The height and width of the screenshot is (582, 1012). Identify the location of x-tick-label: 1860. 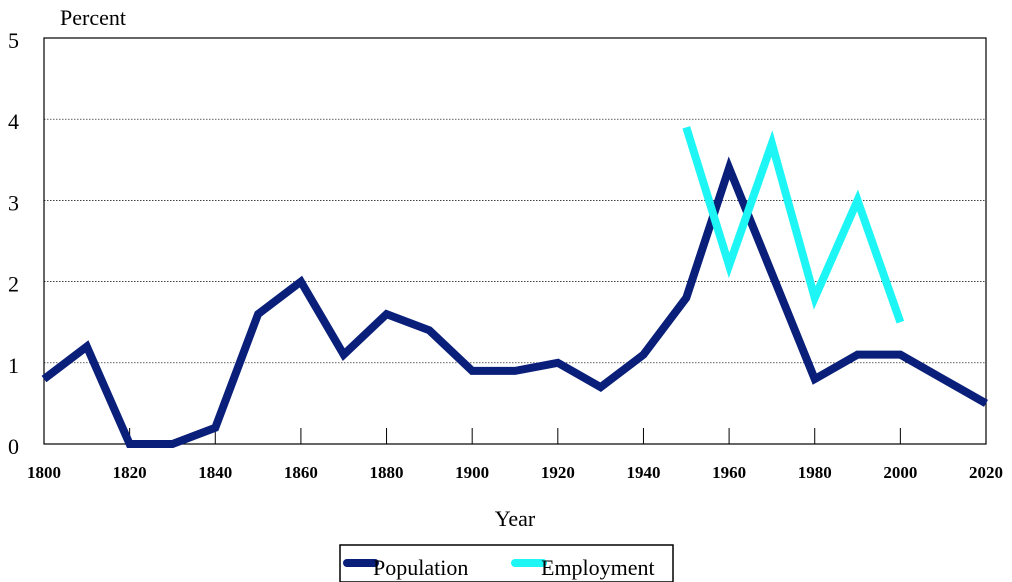
(301, 472).